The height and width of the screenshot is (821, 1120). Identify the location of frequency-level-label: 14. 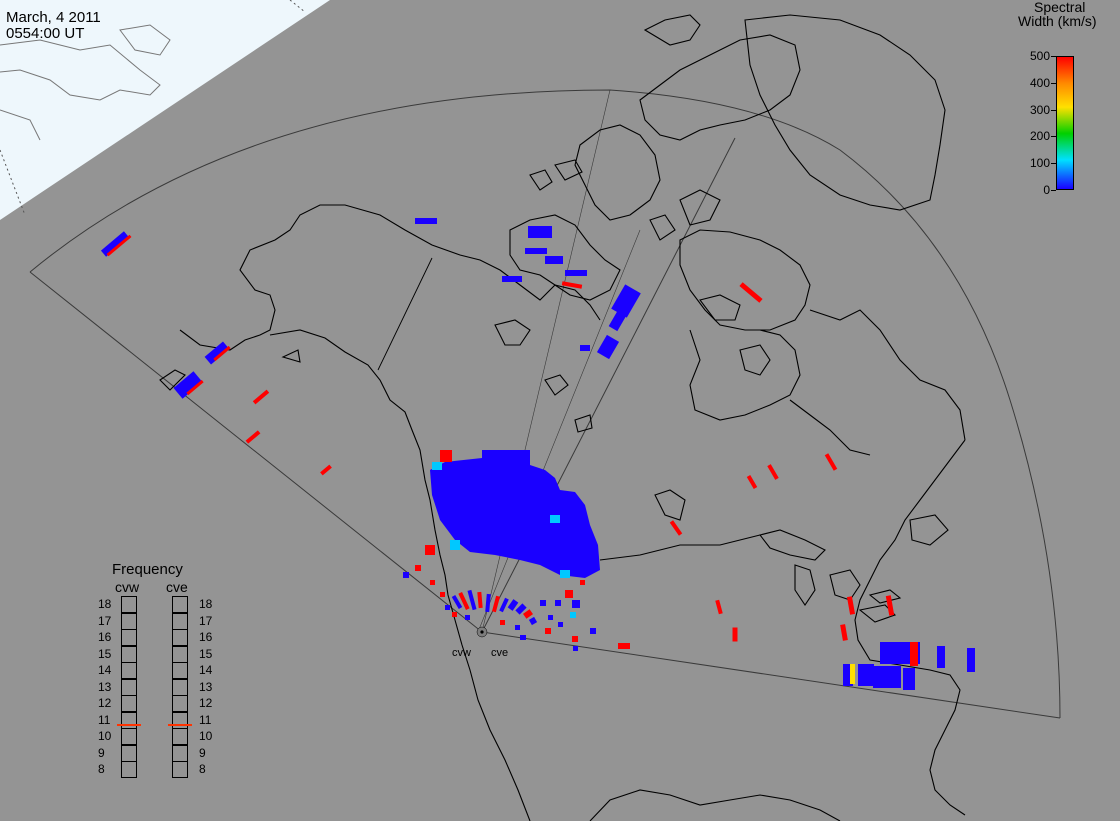
(206, 670).